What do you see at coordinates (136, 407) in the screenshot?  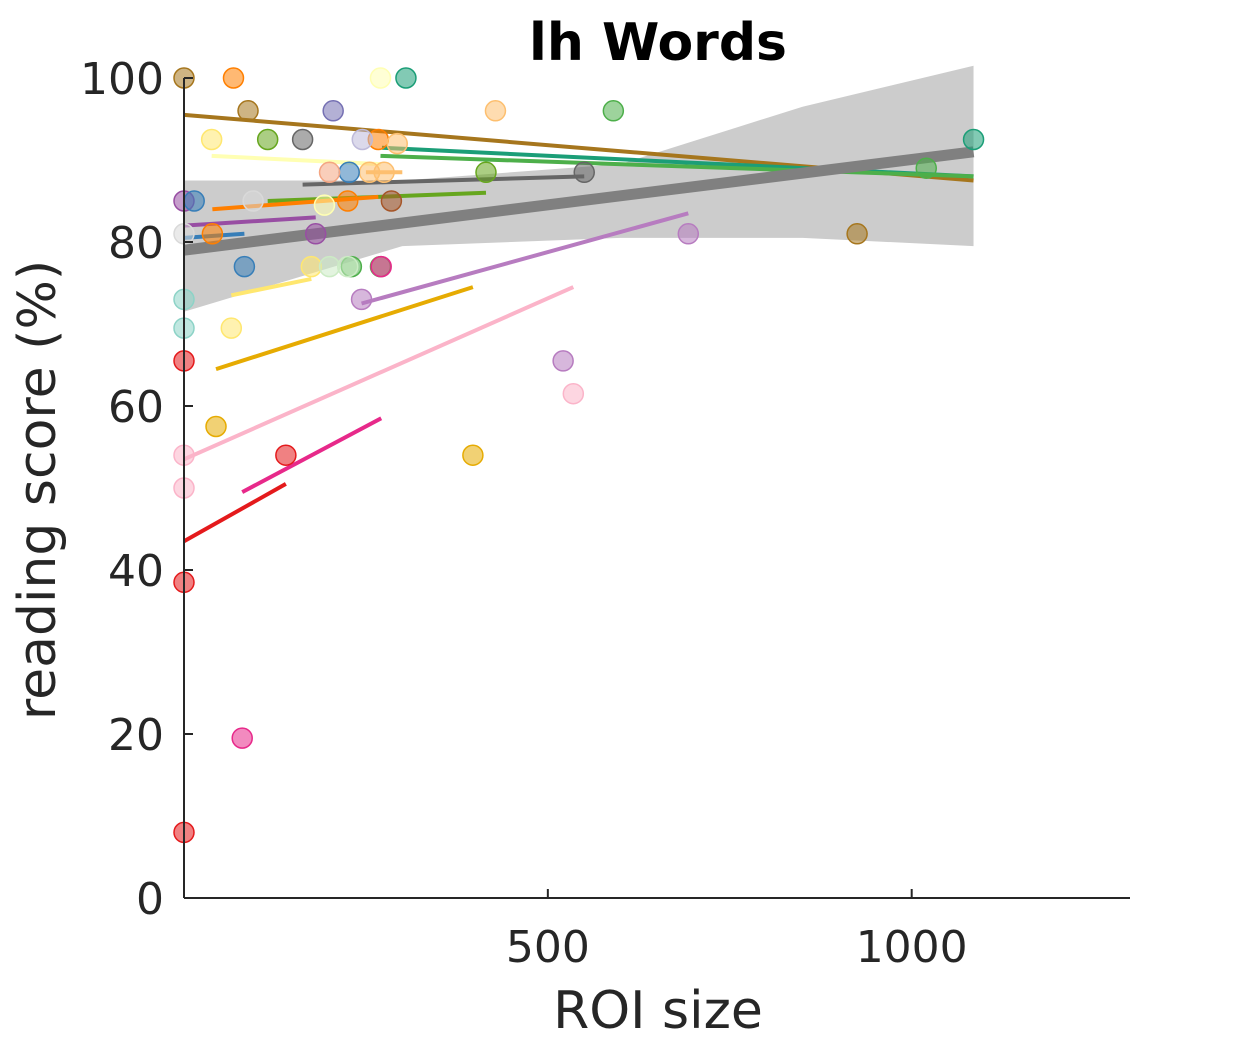 I see `y-tick-label: 60` at bounding box center [136, 407].